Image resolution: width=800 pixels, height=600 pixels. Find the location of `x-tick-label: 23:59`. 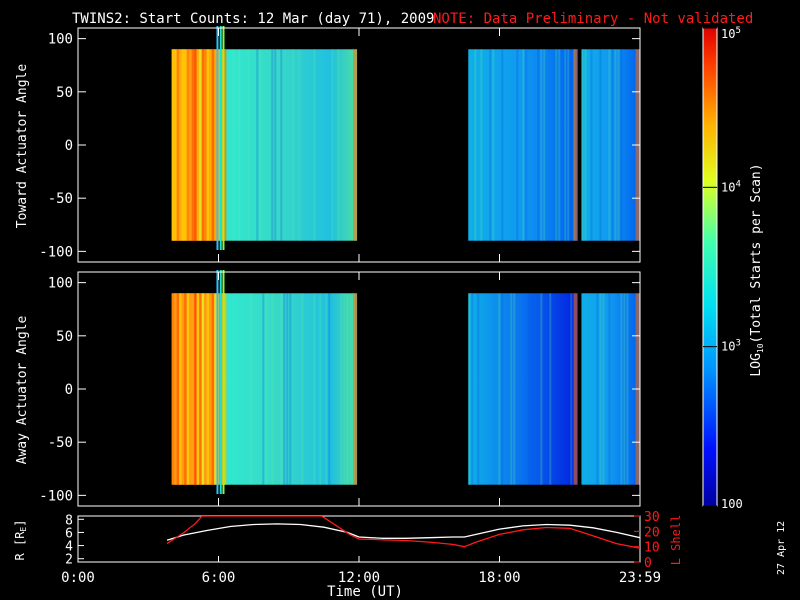

x-tick-label: 23:59 is located at coordinates (640, 578).